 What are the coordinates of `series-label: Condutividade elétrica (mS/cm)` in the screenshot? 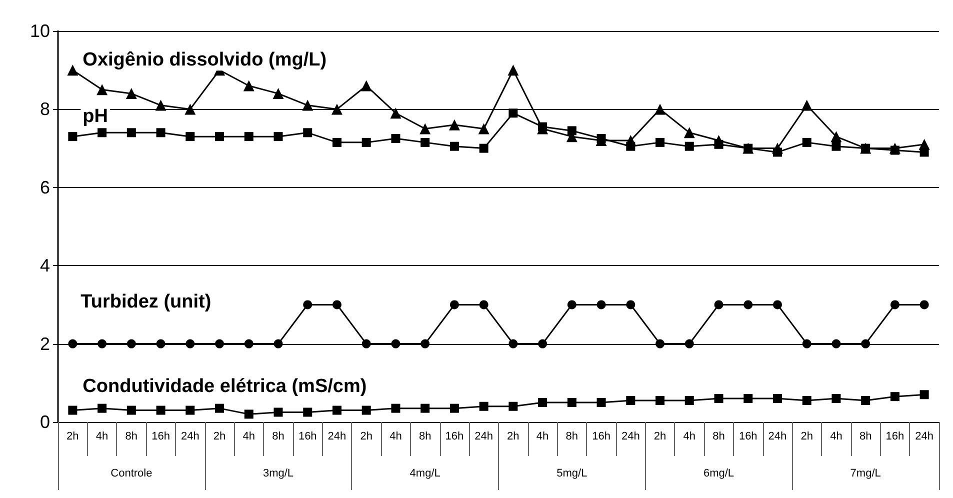 It's located at (224, 386).